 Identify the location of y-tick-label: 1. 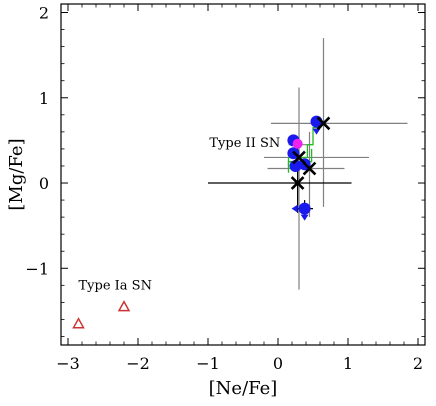
(44, 98).